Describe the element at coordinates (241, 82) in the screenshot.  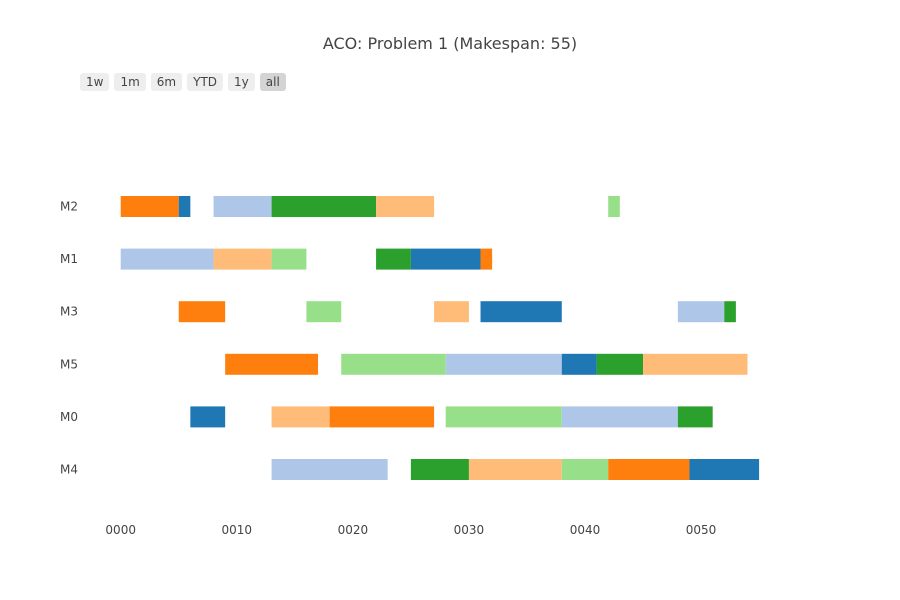
I see `range-button-1y: 1y` at that location.